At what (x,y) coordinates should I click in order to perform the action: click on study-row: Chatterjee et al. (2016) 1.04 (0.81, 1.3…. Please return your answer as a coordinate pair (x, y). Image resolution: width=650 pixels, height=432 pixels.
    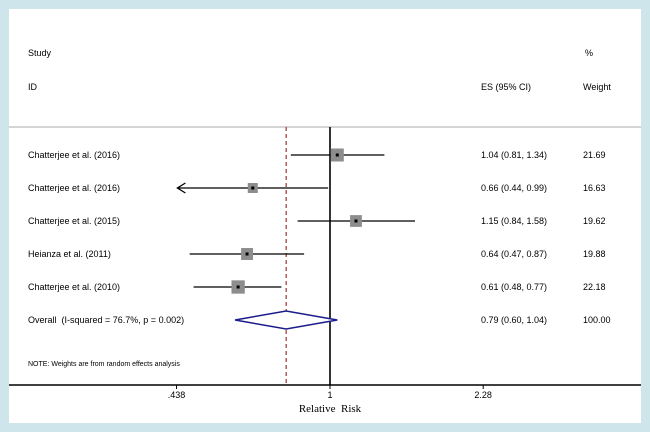
    Looking at the image, I should click on (325, 155).